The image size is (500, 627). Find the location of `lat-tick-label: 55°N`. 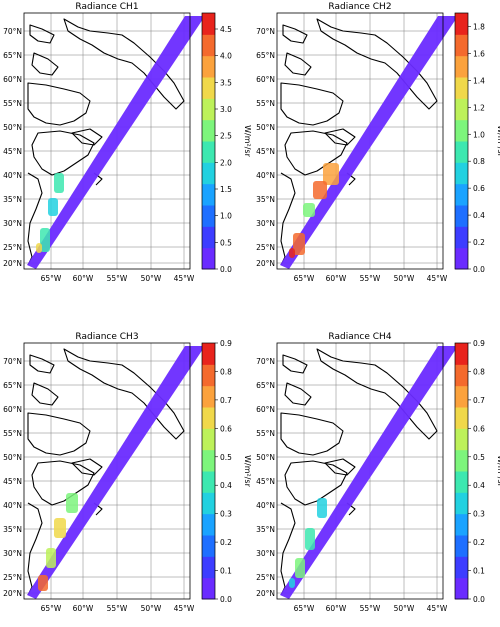

lat-tick-label: 55°N is located at coordinates (265, 103).